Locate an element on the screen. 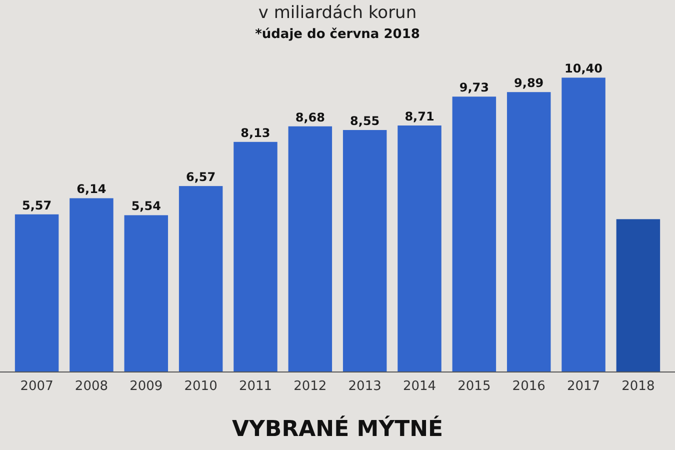 The height and width of the screenshot is (450, 675). data-label: 5,57 is located at coordinates (37, 205).